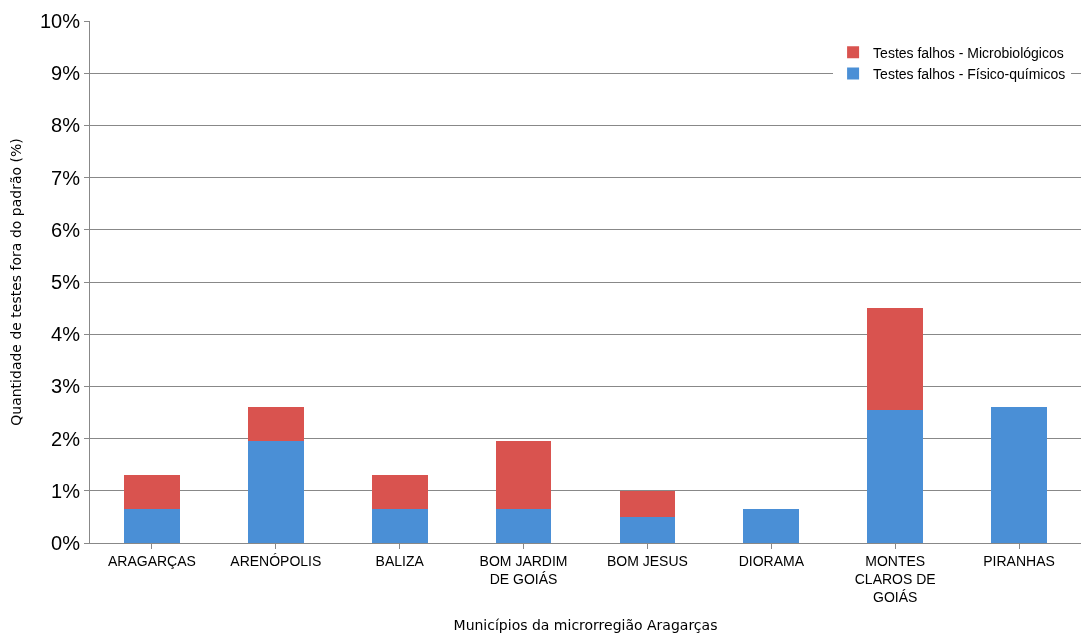  Describe the element at coordinates (151, 560) in the screenshot. I see `x-tick-label: ARAGARÇAS` at that location.